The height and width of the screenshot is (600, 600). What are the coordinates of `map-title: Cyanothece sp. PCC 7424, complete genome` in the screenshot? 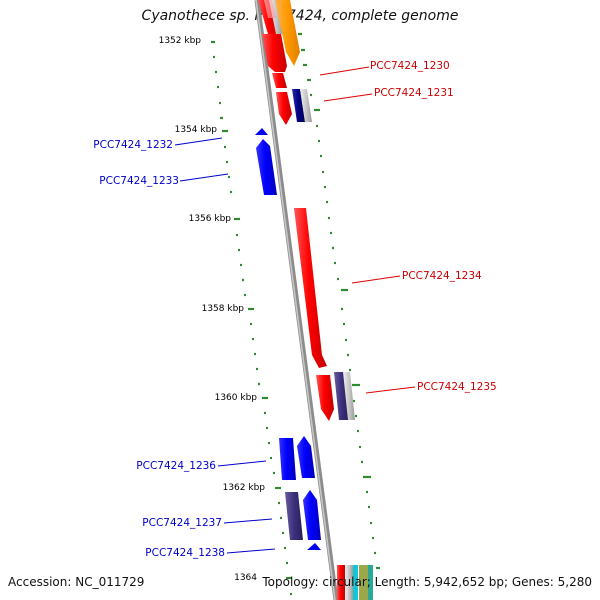 It's located at (300, 16).